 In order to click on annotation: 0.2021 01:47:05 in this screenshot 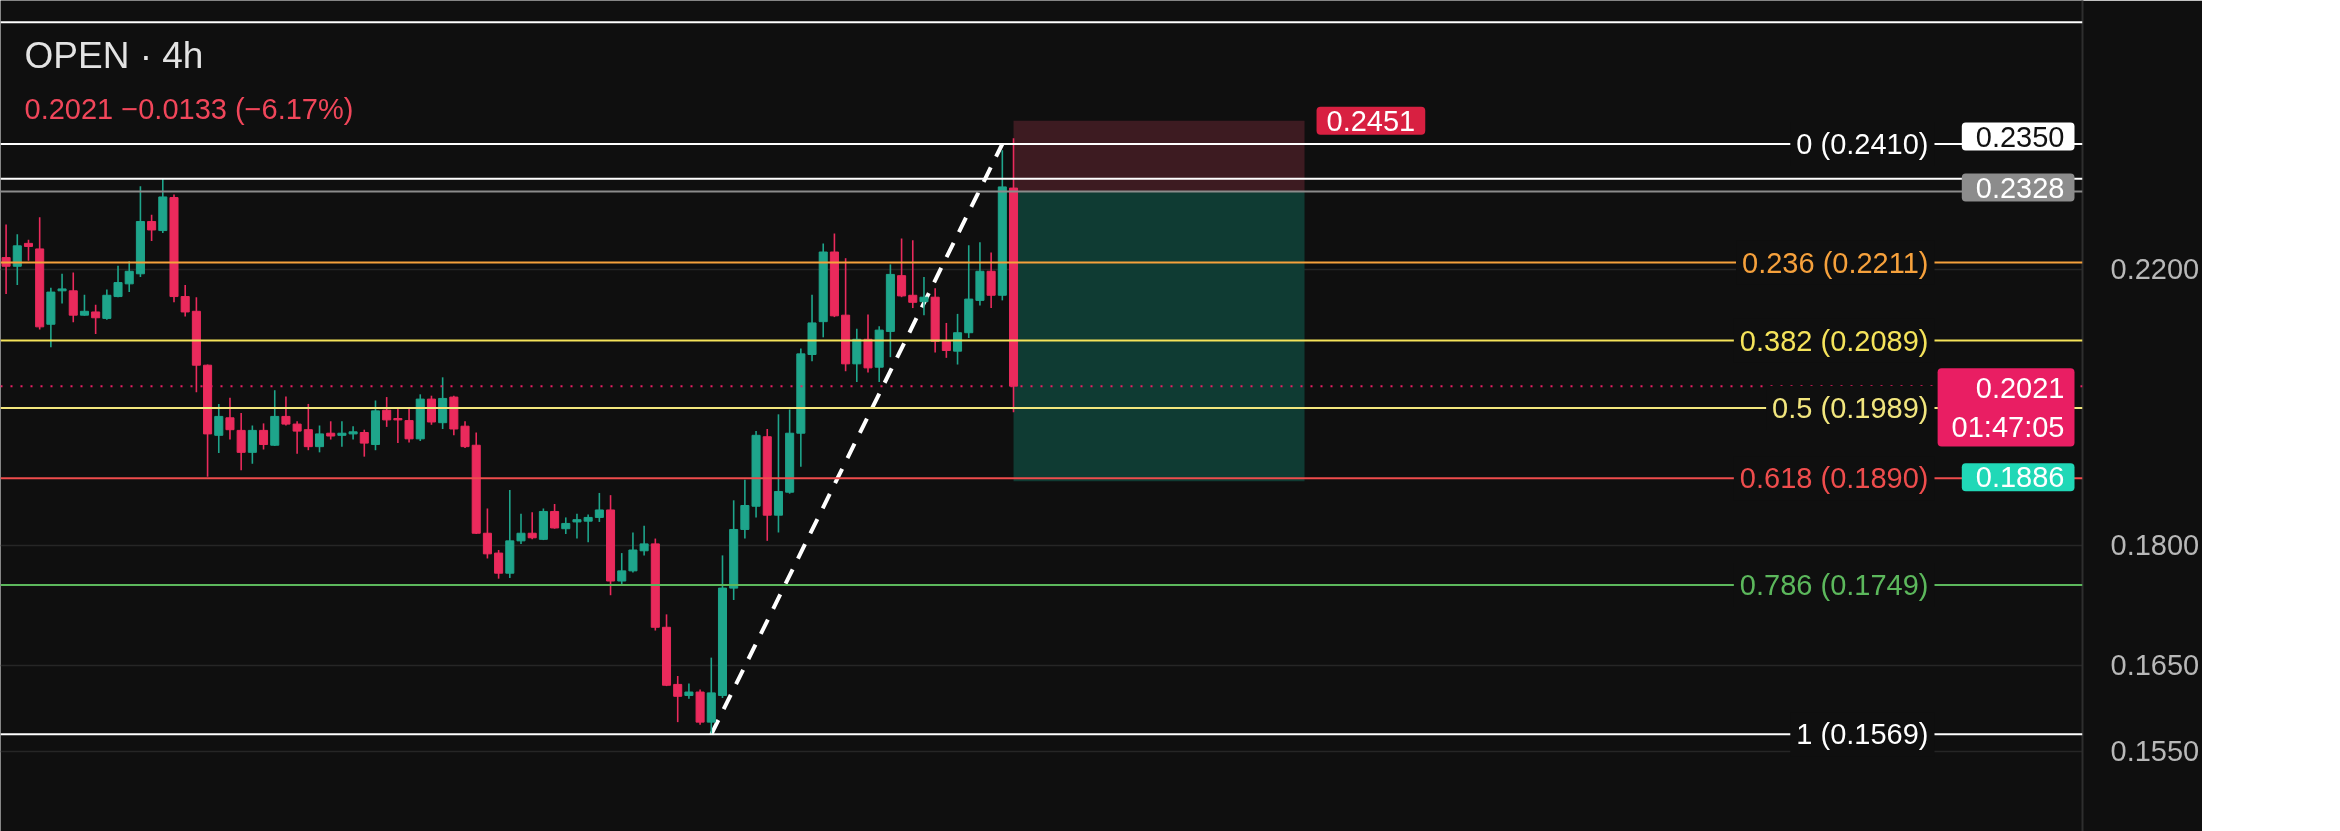, I will do `click(2008, 407)`.